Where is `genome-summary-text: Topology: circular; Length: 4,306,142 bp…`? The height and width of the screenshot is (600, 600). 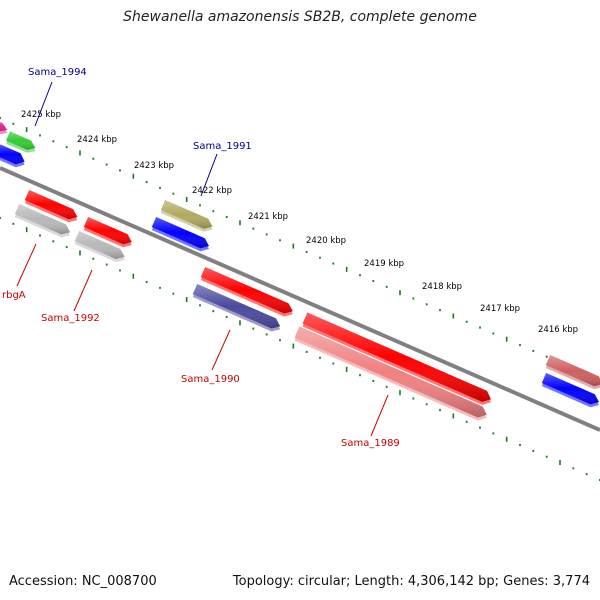 genome-summary-text: Topology: circular; Length: 4,306,142 bp… is located at coordinates (411, 581).